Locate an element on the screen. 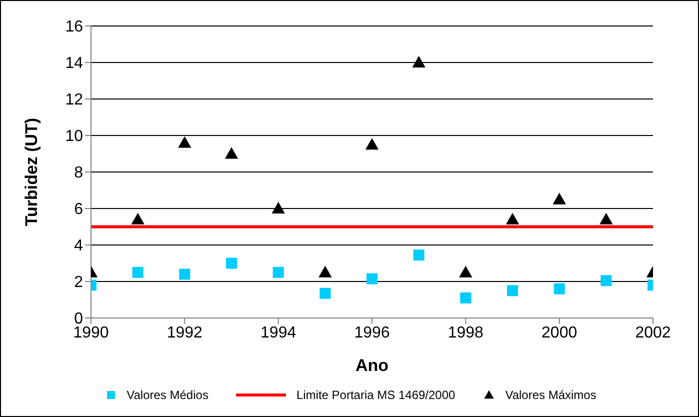  x-axis-title: Ano is located at coordinates (372, 365).